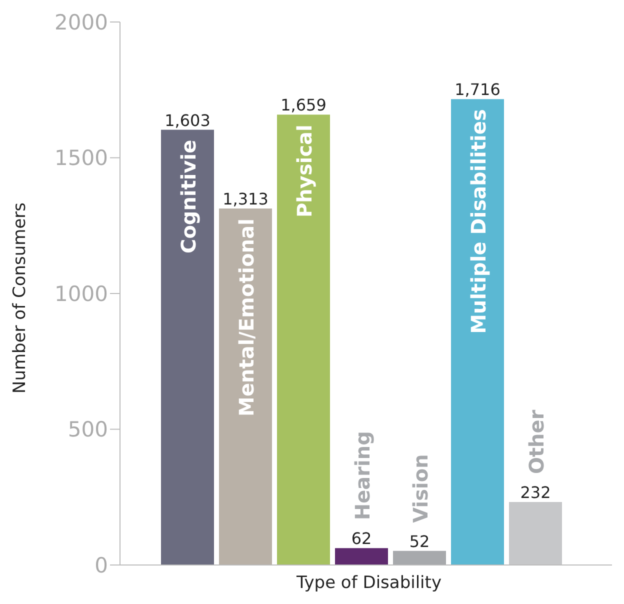  What do you see at coordinates (303, 105) in the screenshot?
I see `data-label: 1,659` at bounding box center [303, 105].